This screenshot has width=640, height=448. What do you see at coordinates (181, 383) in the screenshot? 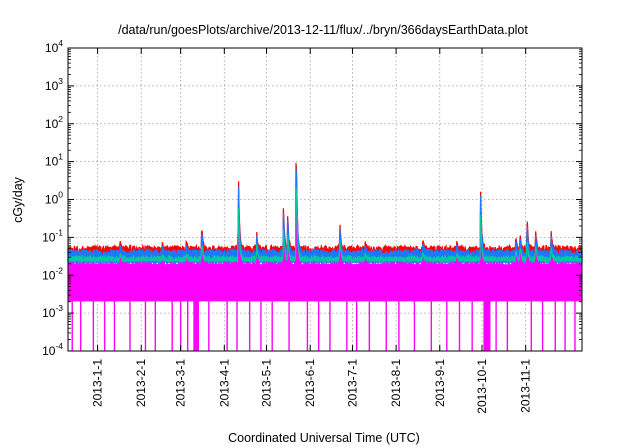
I see `x-tick-label: 2013-3-1` at bounding box center [181, 383].